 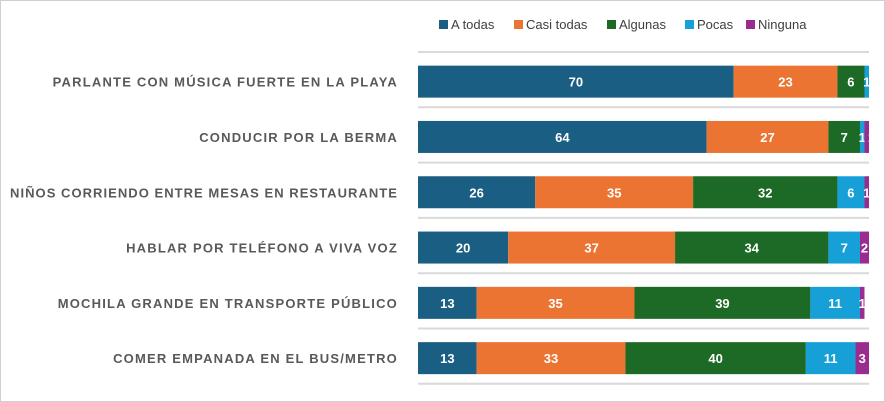 I want to click on data-label: 64, so click(x=562, y=137).